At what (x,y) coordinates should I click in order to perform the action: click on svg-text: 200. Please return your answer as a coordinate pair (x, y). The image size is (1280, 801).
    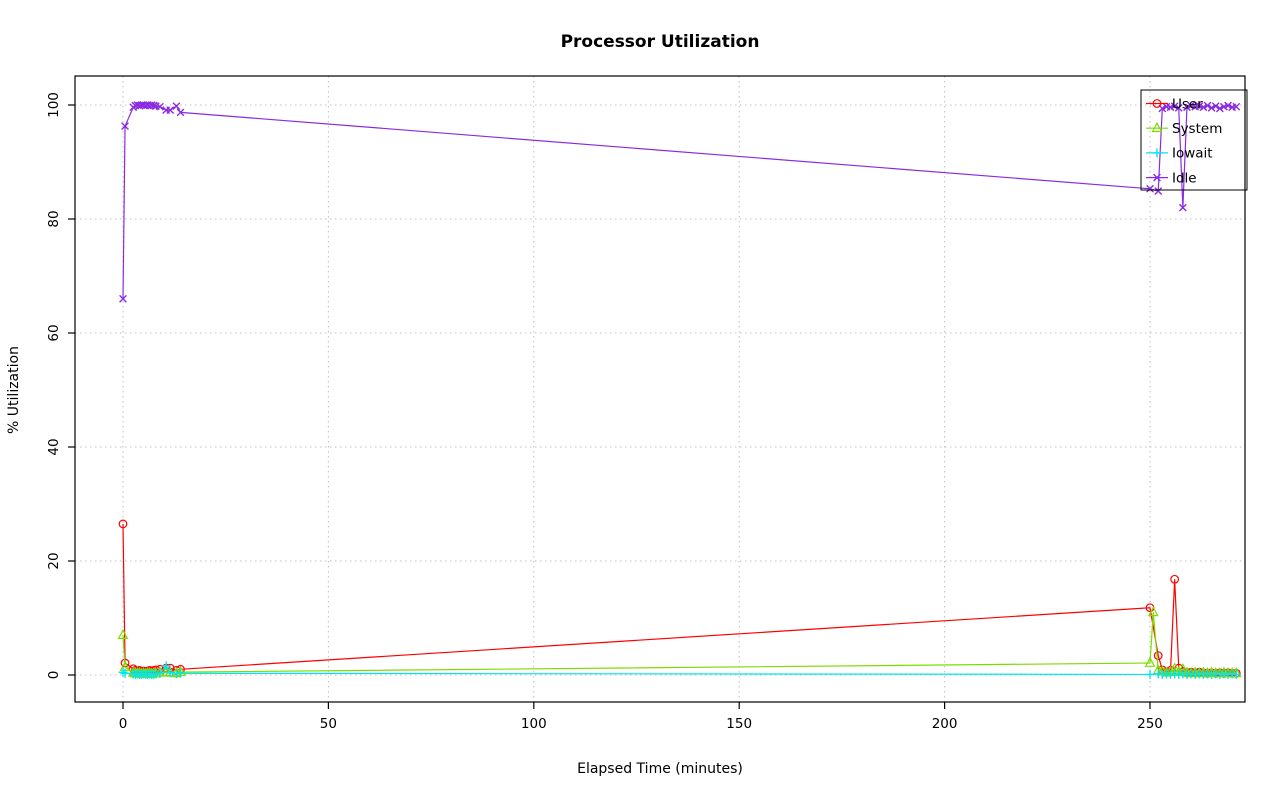
    Looking at the image, I should click on (945, 724).